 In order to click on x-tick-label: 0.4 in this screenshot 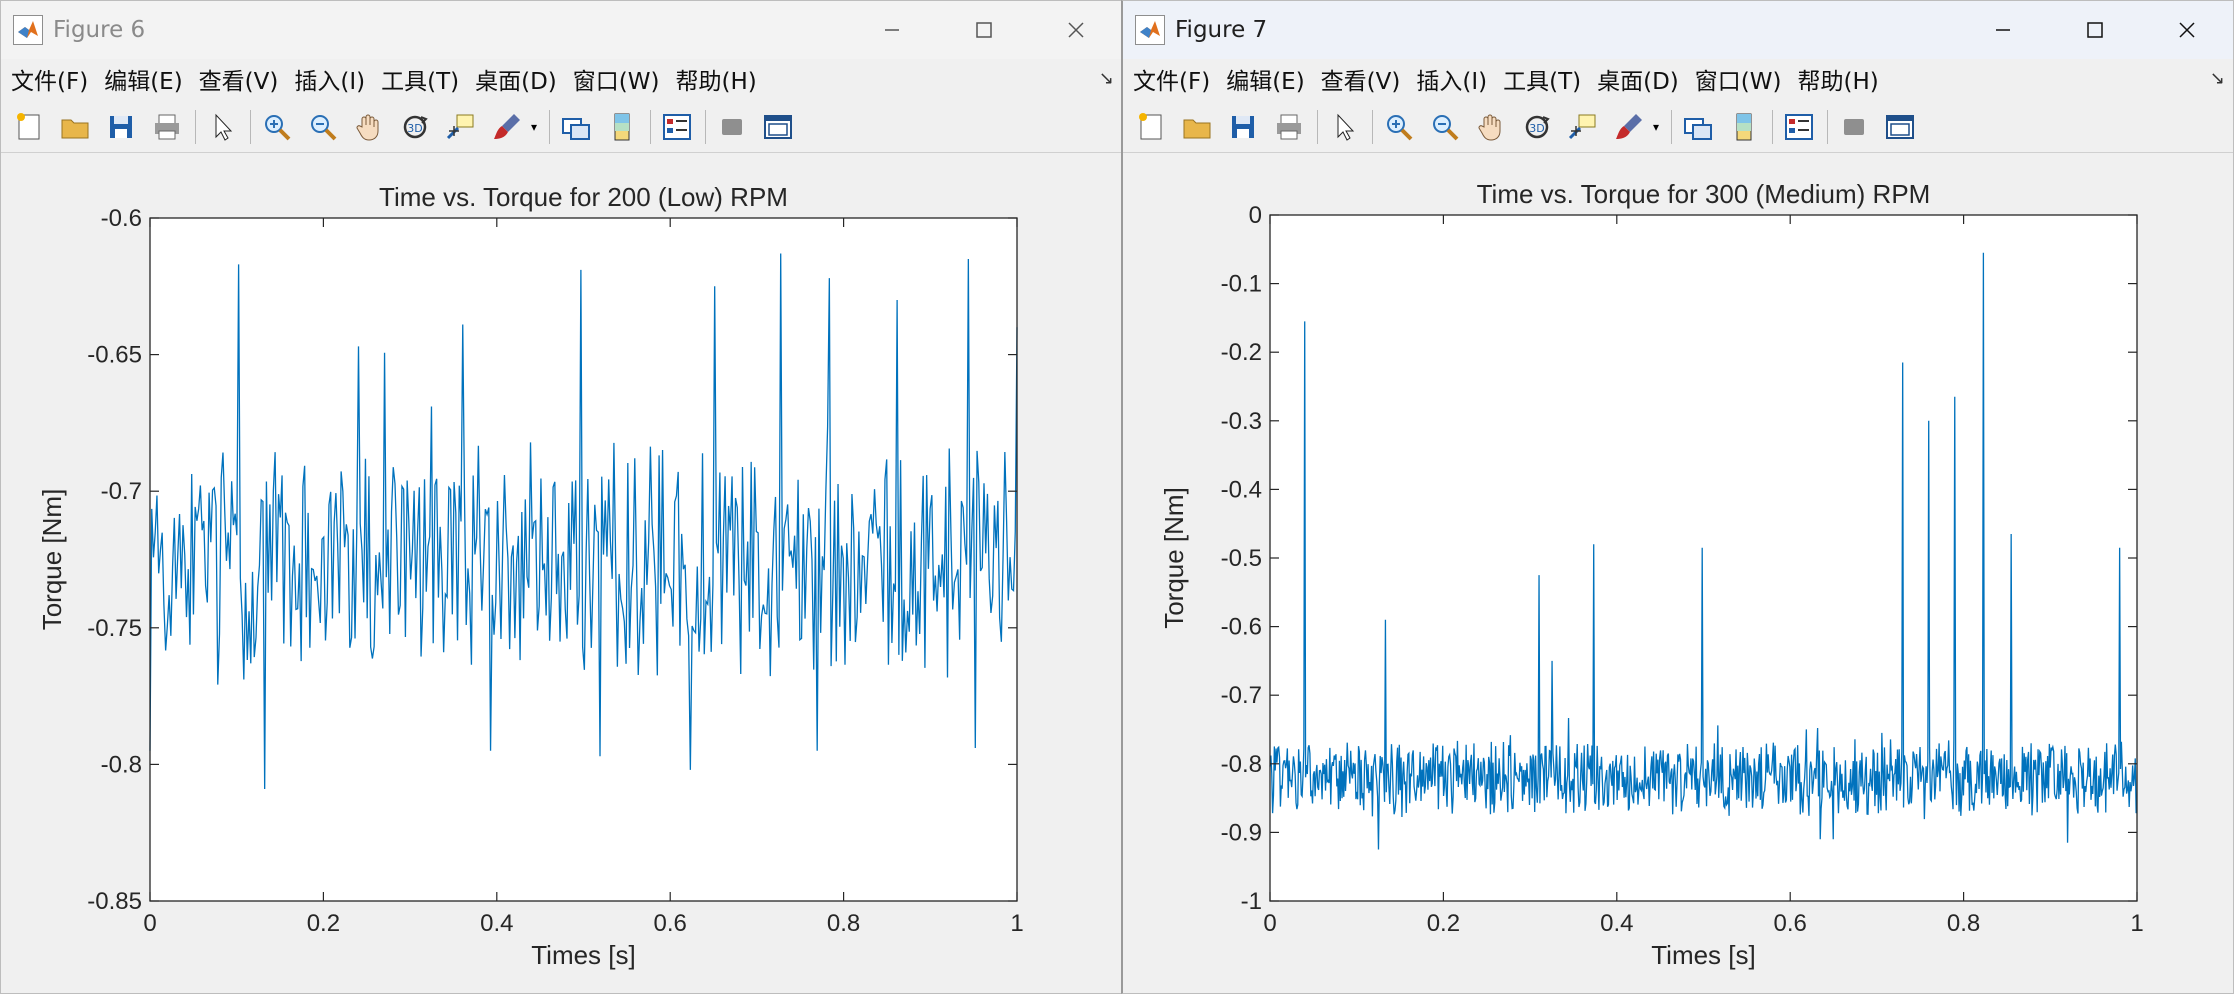, I will do `click(1616, 923)`.